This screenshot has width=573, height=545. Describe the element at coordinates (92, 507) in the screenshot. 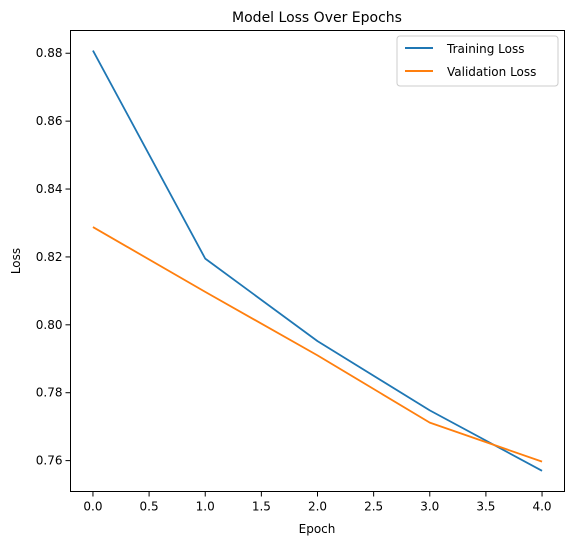

I see `x-tick-label: 0.0` at that location.